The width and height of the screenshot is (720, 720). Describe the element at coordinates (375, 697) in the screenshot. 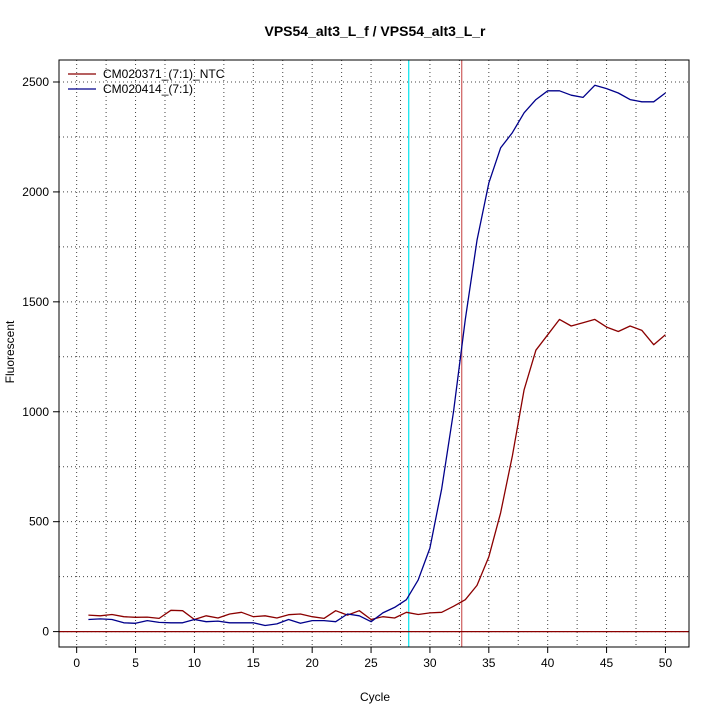

I see `x-axis-label: Cycle` at that location.